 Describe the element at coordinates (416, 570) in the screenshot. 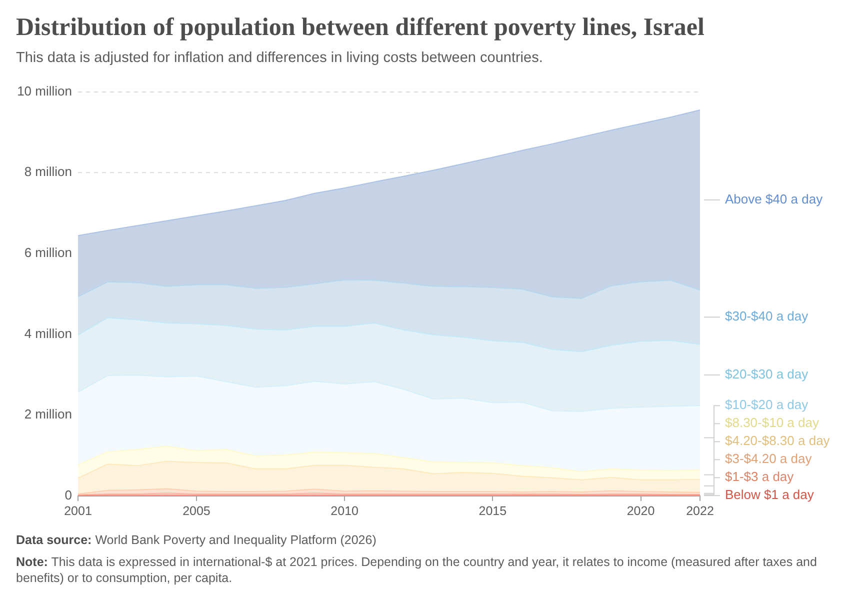

I see `text: Note: This data is expressed in international-$ at 2021 prices. Depending on the country and year, it relates to income (measured after taxes and benefits) or to consumption, per capita.` at that location.